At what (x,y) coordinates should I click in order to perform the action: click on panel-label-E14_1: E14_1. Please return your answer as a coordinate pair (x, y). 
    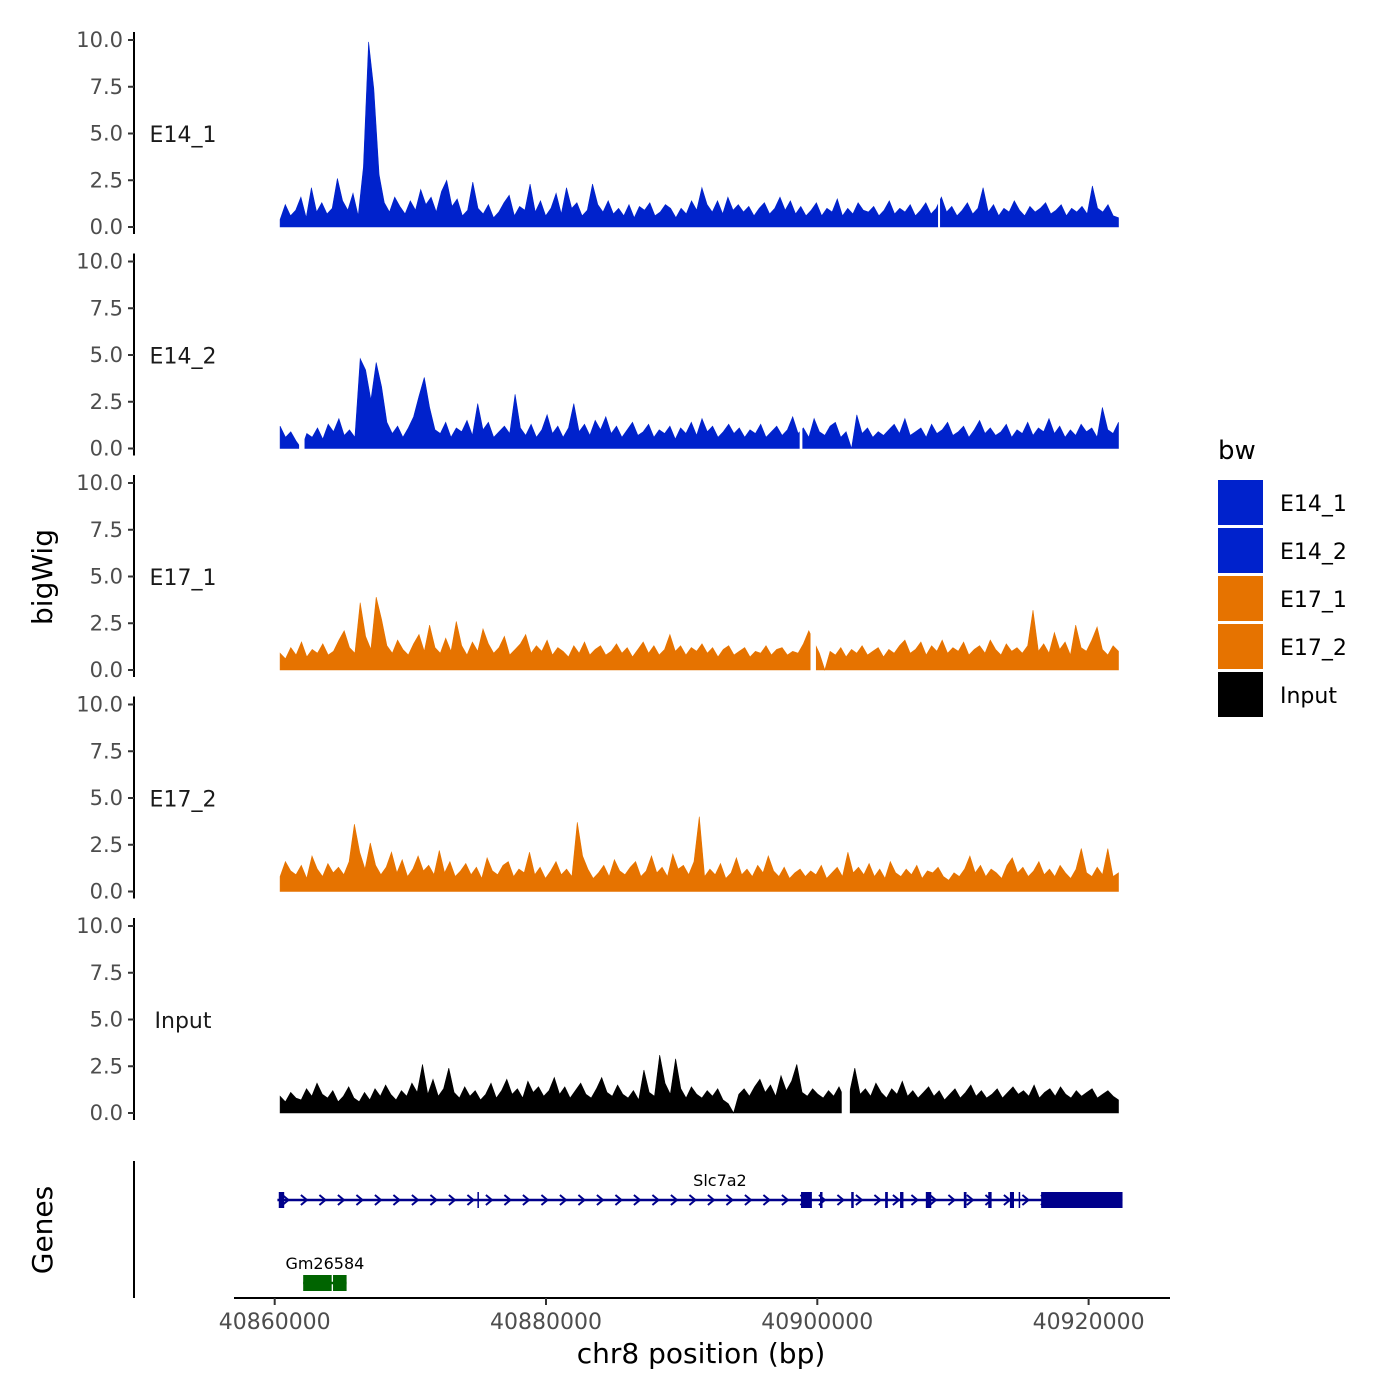
    Looking at the image, I should click on (183, 135).